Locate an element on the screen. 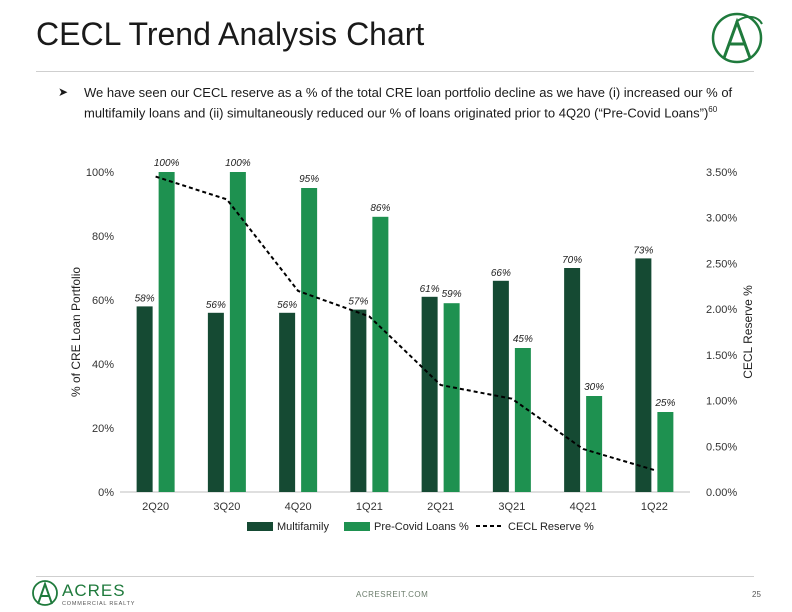 This screenshot has width=792, height=612. acres-footer-logo: ACRES COMMERCIAL REALTY is located at coordinates (83, 593).